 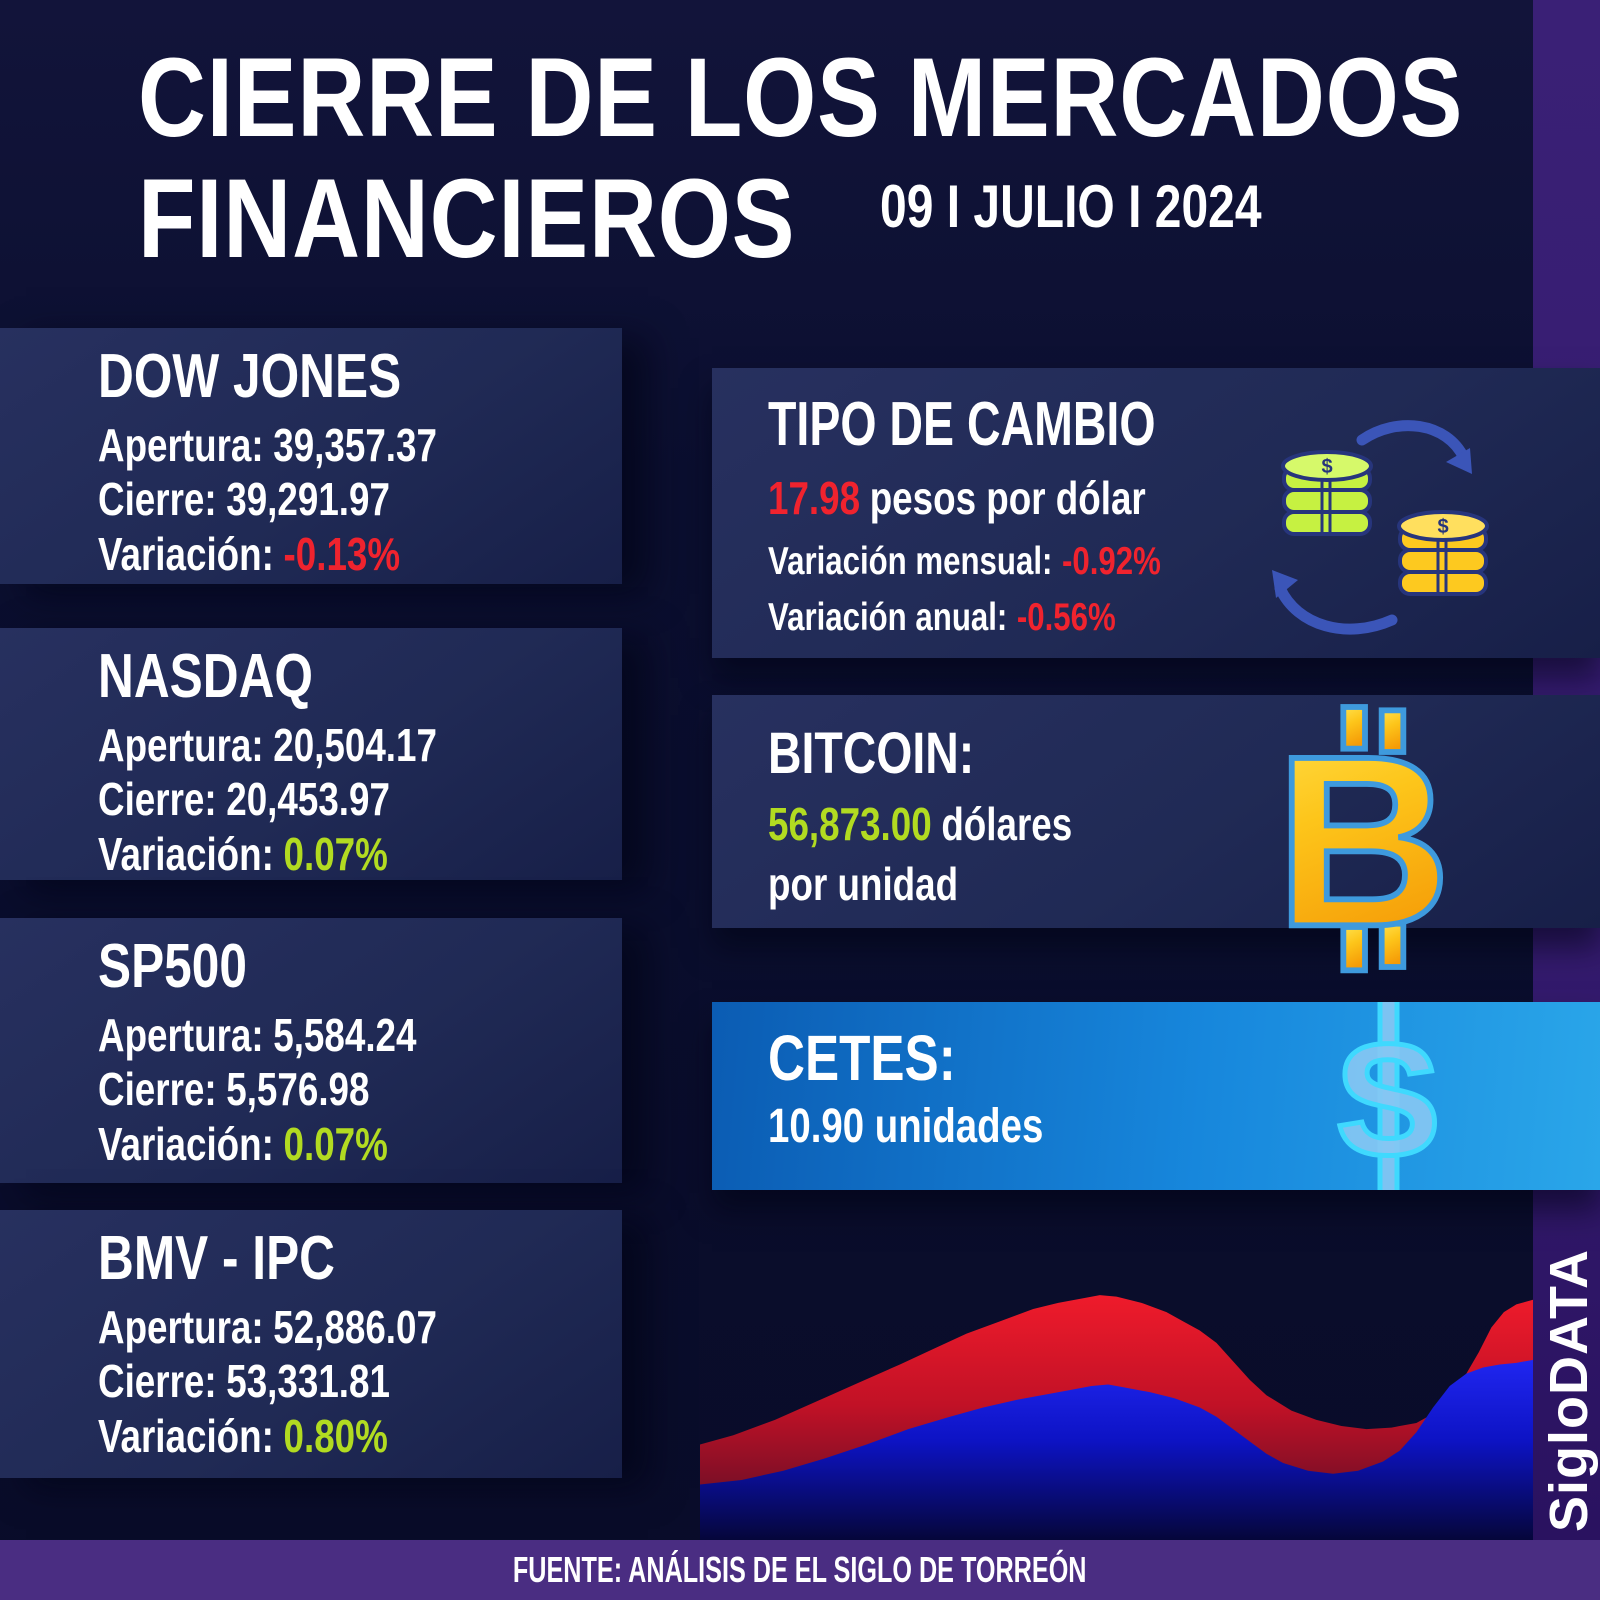 I want to click on title-line2: FINANCIEROS, so click(x=467, y=218).